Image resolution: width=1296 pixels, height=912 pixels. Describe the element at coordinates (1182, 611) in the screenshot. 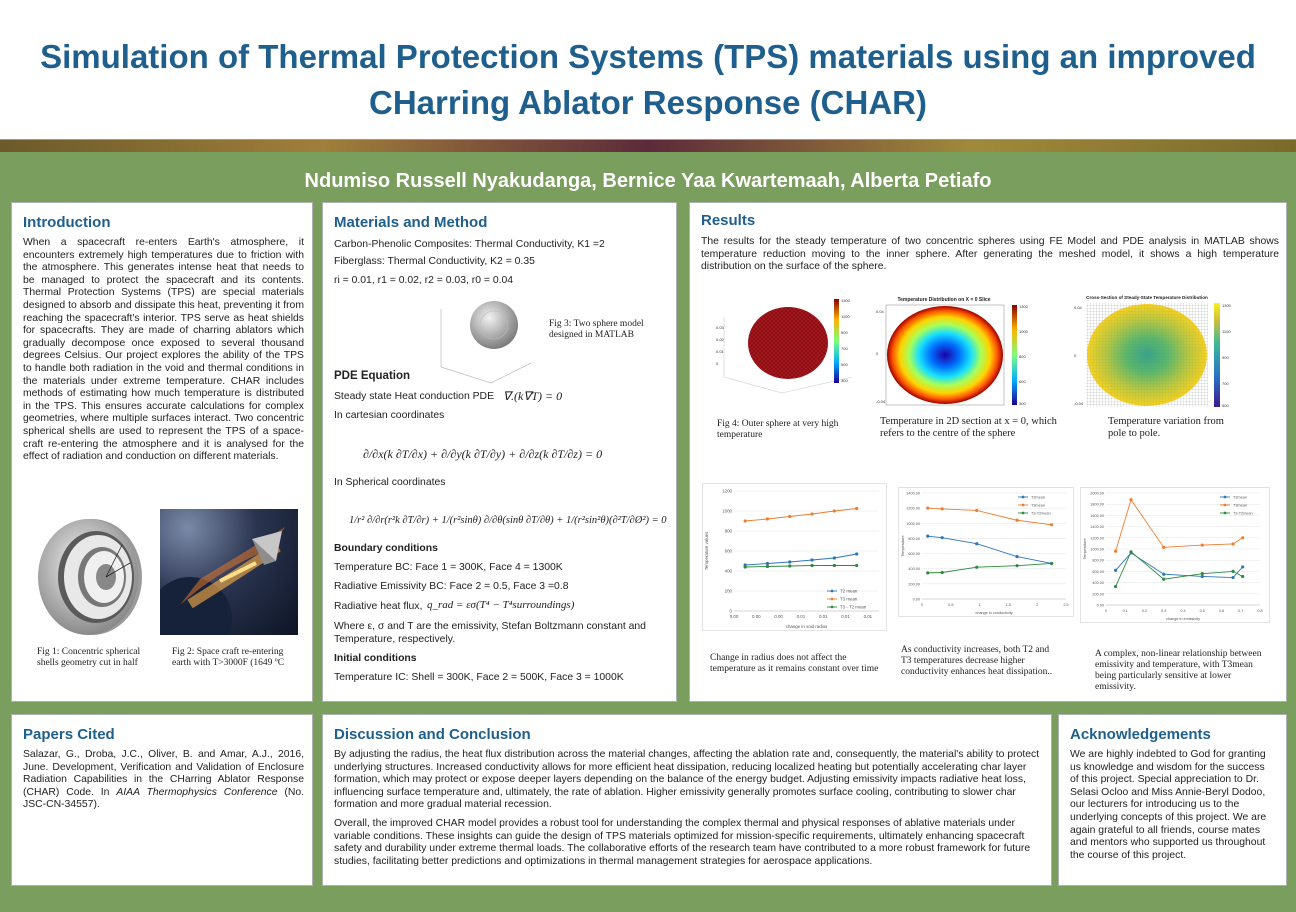

I see `x-tick-label: 0.4` at that location.